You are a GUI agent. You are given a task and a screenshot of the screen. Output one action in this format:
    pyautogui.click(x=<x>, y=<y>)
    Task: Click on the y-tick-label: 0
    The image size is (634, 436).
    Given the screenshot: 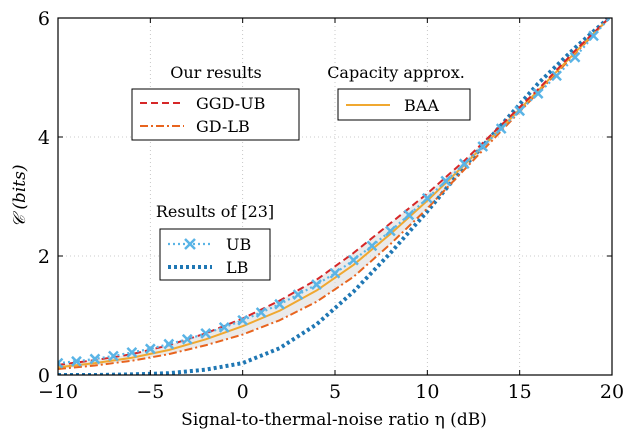 What is the action you would take?
    pyautogui.click(x=44, y=376)
    